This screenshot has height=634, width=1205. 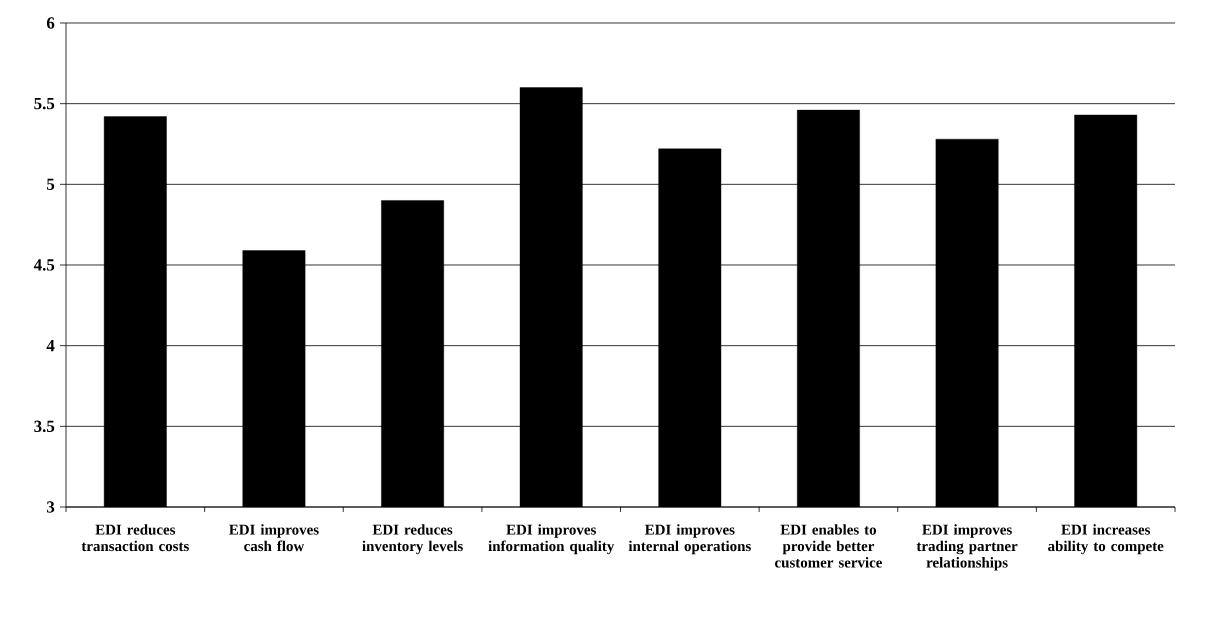 I want to click on x-tick-label: EDI improves cash flow, so click(x=274, y=538).